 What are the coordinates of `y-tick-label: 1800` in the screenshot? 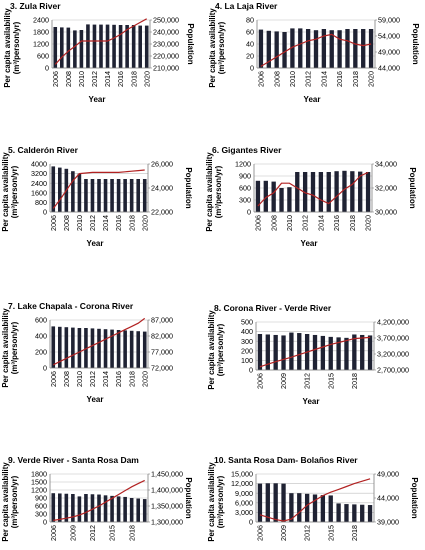 It's located at (41, 32).